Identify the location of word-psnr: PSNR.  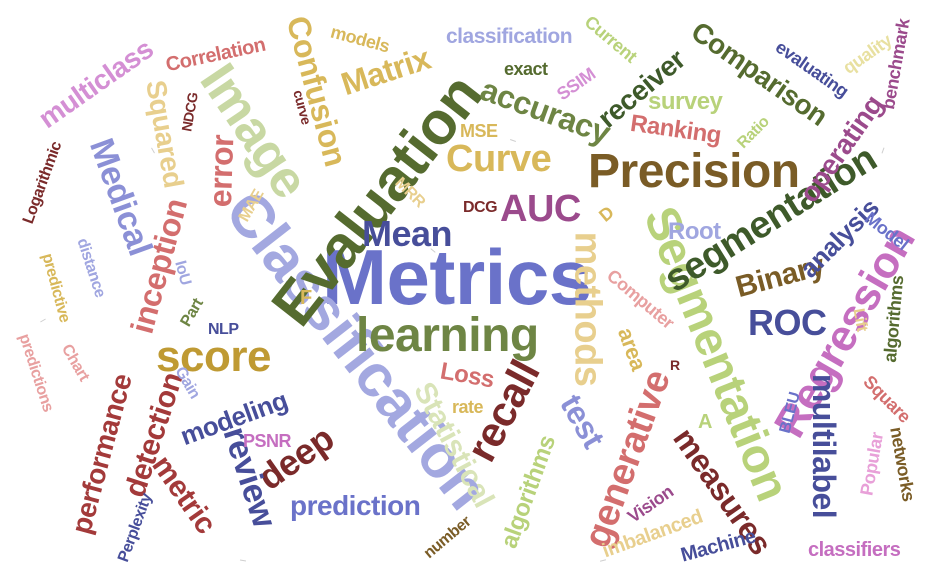
(267, 441).